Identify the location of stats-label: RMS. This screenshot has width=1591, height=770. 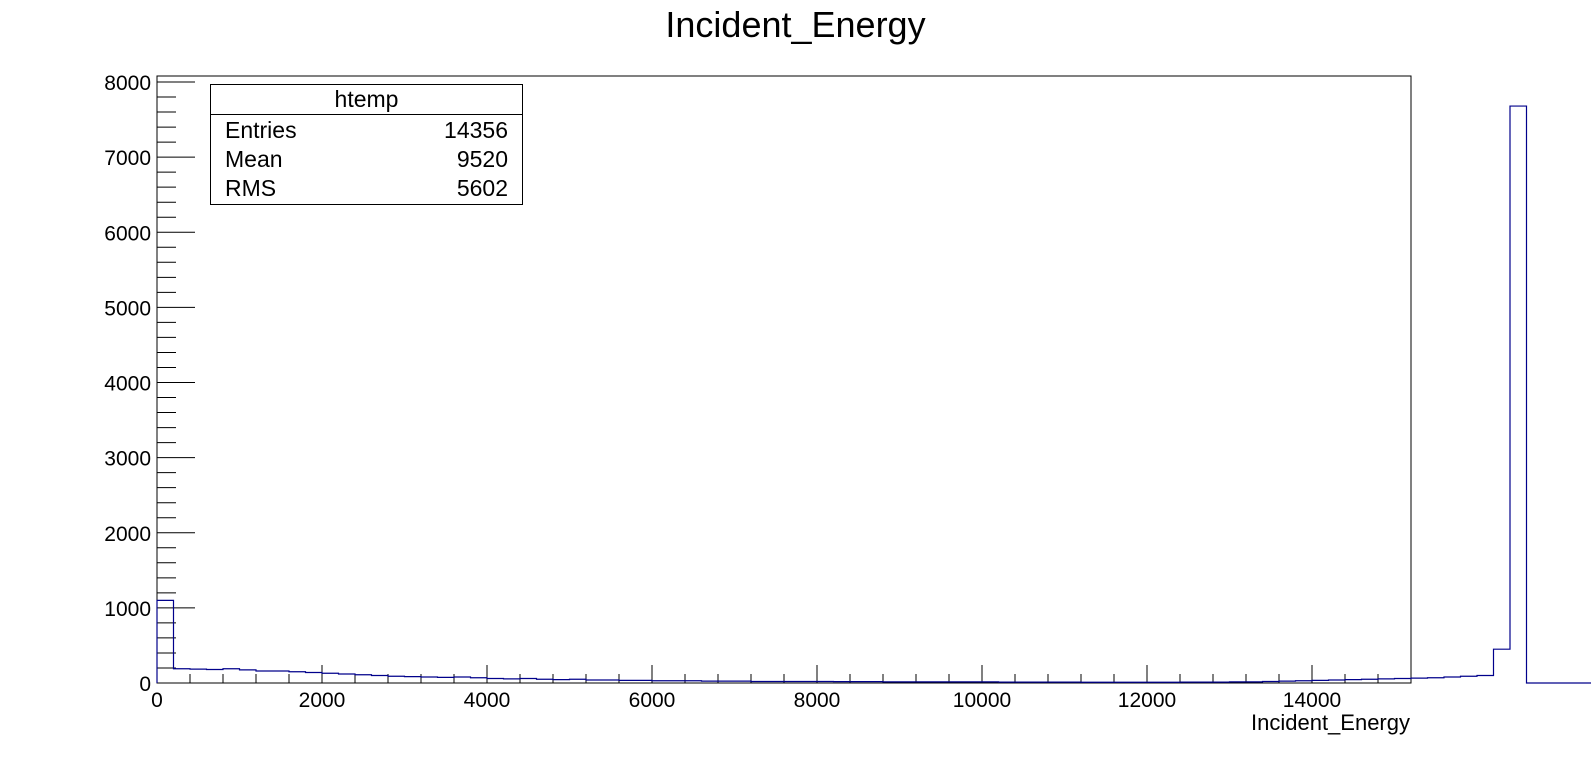
(251, 188).